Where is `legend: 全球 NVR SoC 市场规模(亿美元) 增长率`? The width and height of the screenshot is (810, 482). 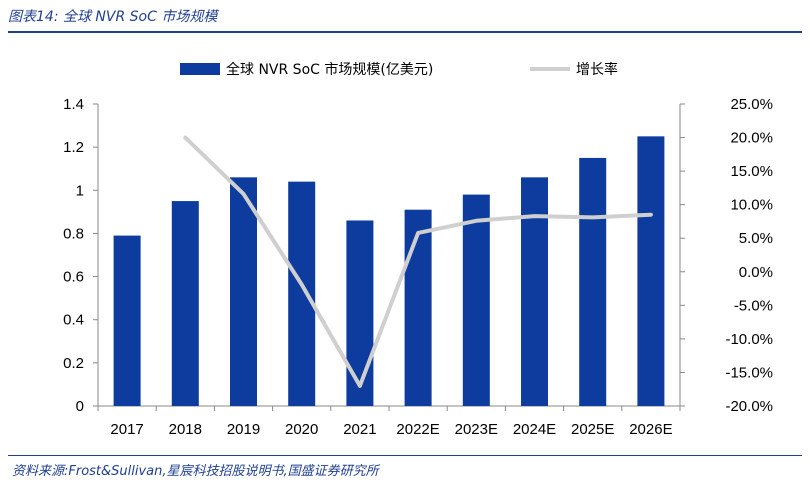 legend: 全球 NVR SoC 市场规模(亿美元) 增长率 is located at coordinates (399, 69).